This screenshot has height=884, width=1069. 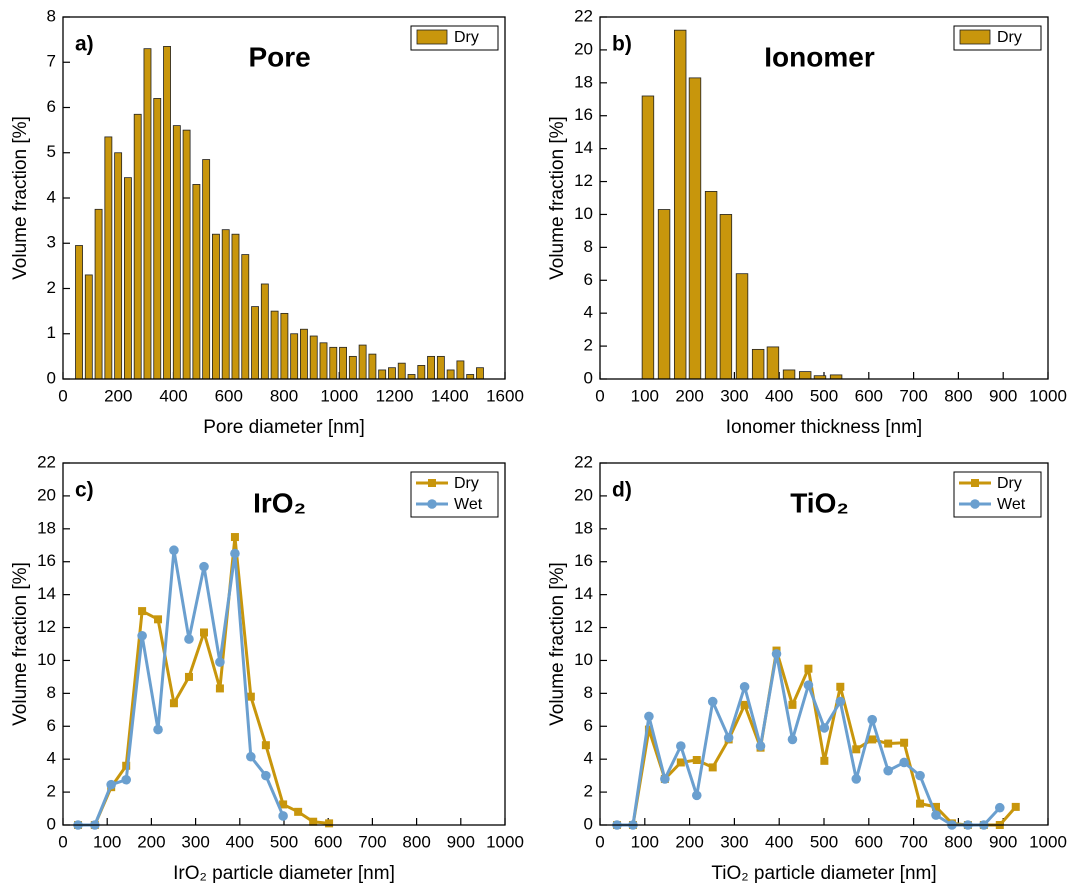 What do you see at coordinates (51, 287) in the screenshot?
I see `y-tick-label: 2` at bounding box center [51, 287].